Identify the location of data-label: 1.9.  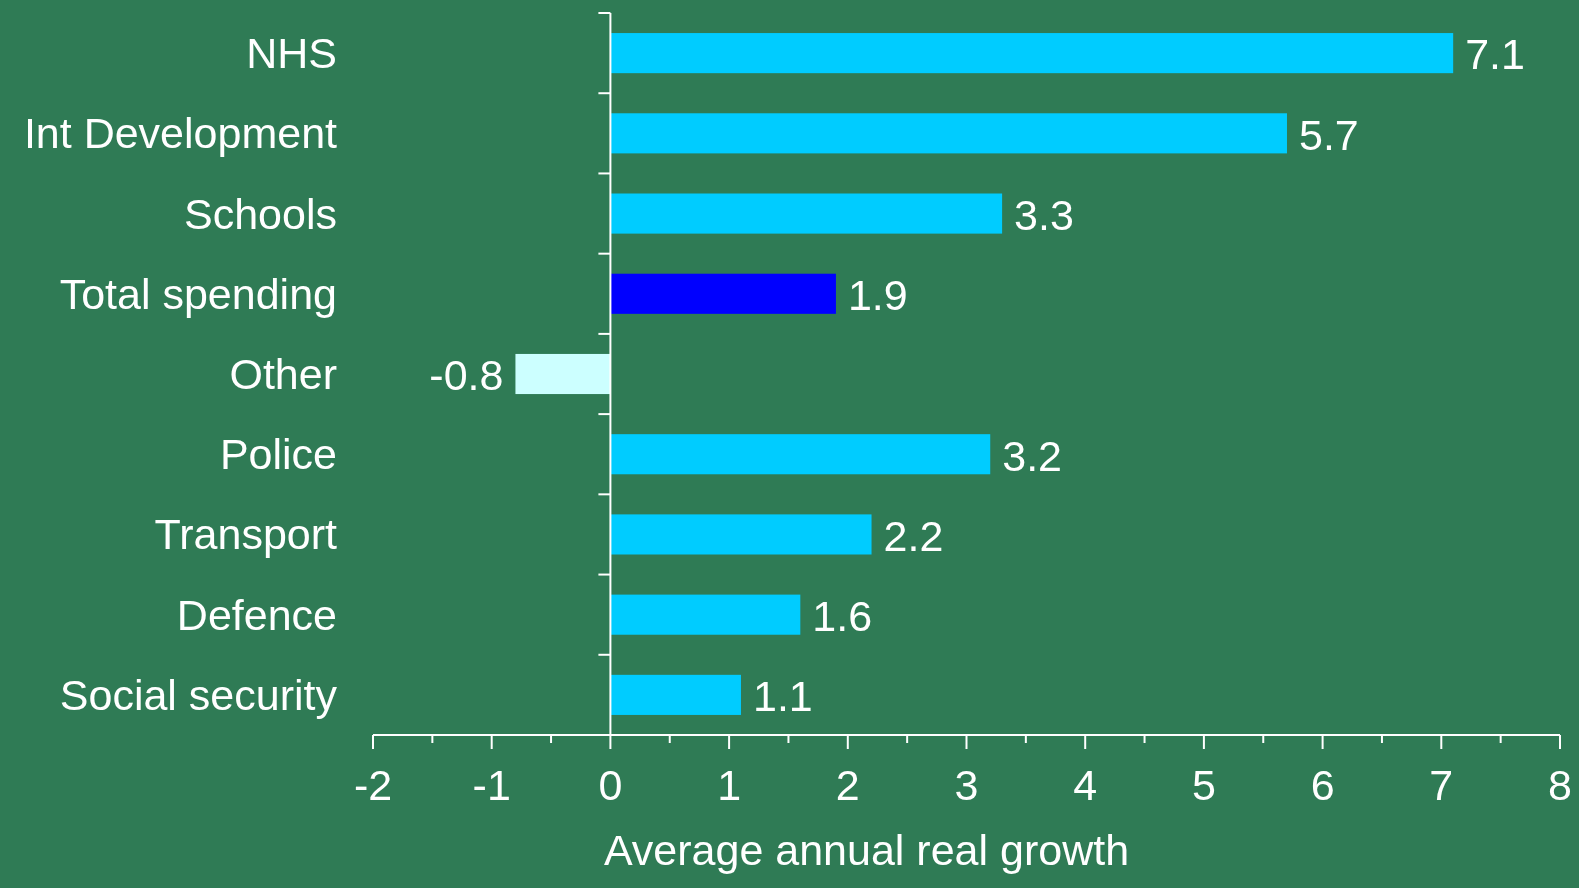
(877, 295).